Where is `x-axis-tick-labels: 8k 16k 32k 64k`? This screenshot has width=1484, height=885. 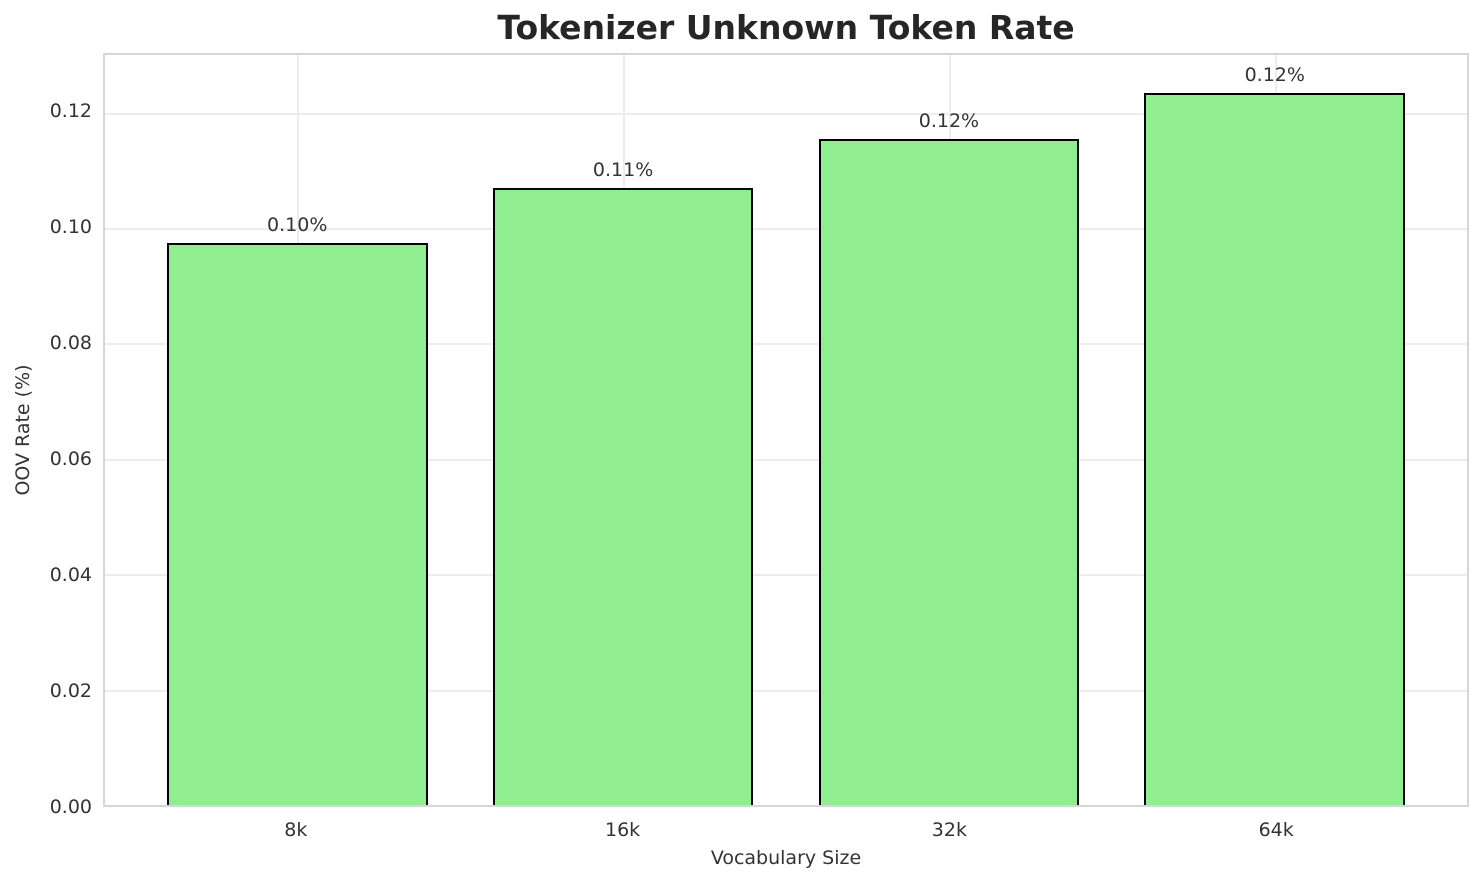
x-axis-tick-labels: 8k 16k 32k 64k is located at coordinates (786, 831).